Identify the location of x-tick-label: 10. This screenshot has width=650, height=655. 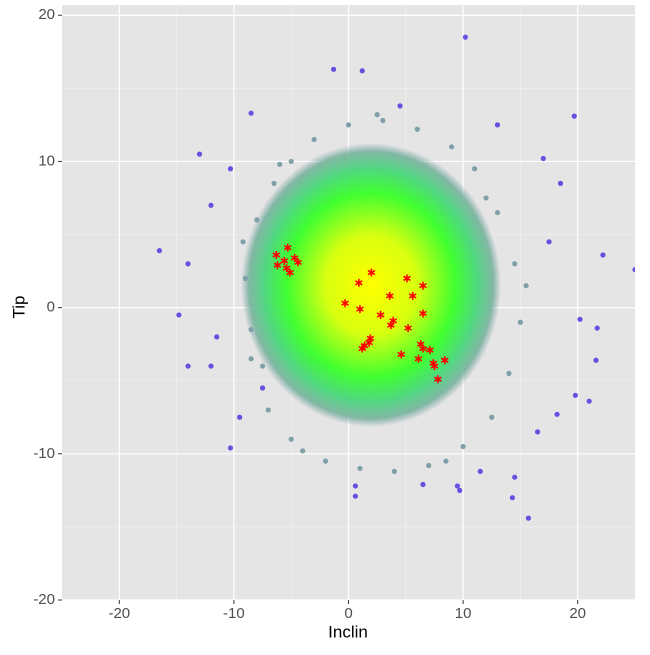
(463, 613).